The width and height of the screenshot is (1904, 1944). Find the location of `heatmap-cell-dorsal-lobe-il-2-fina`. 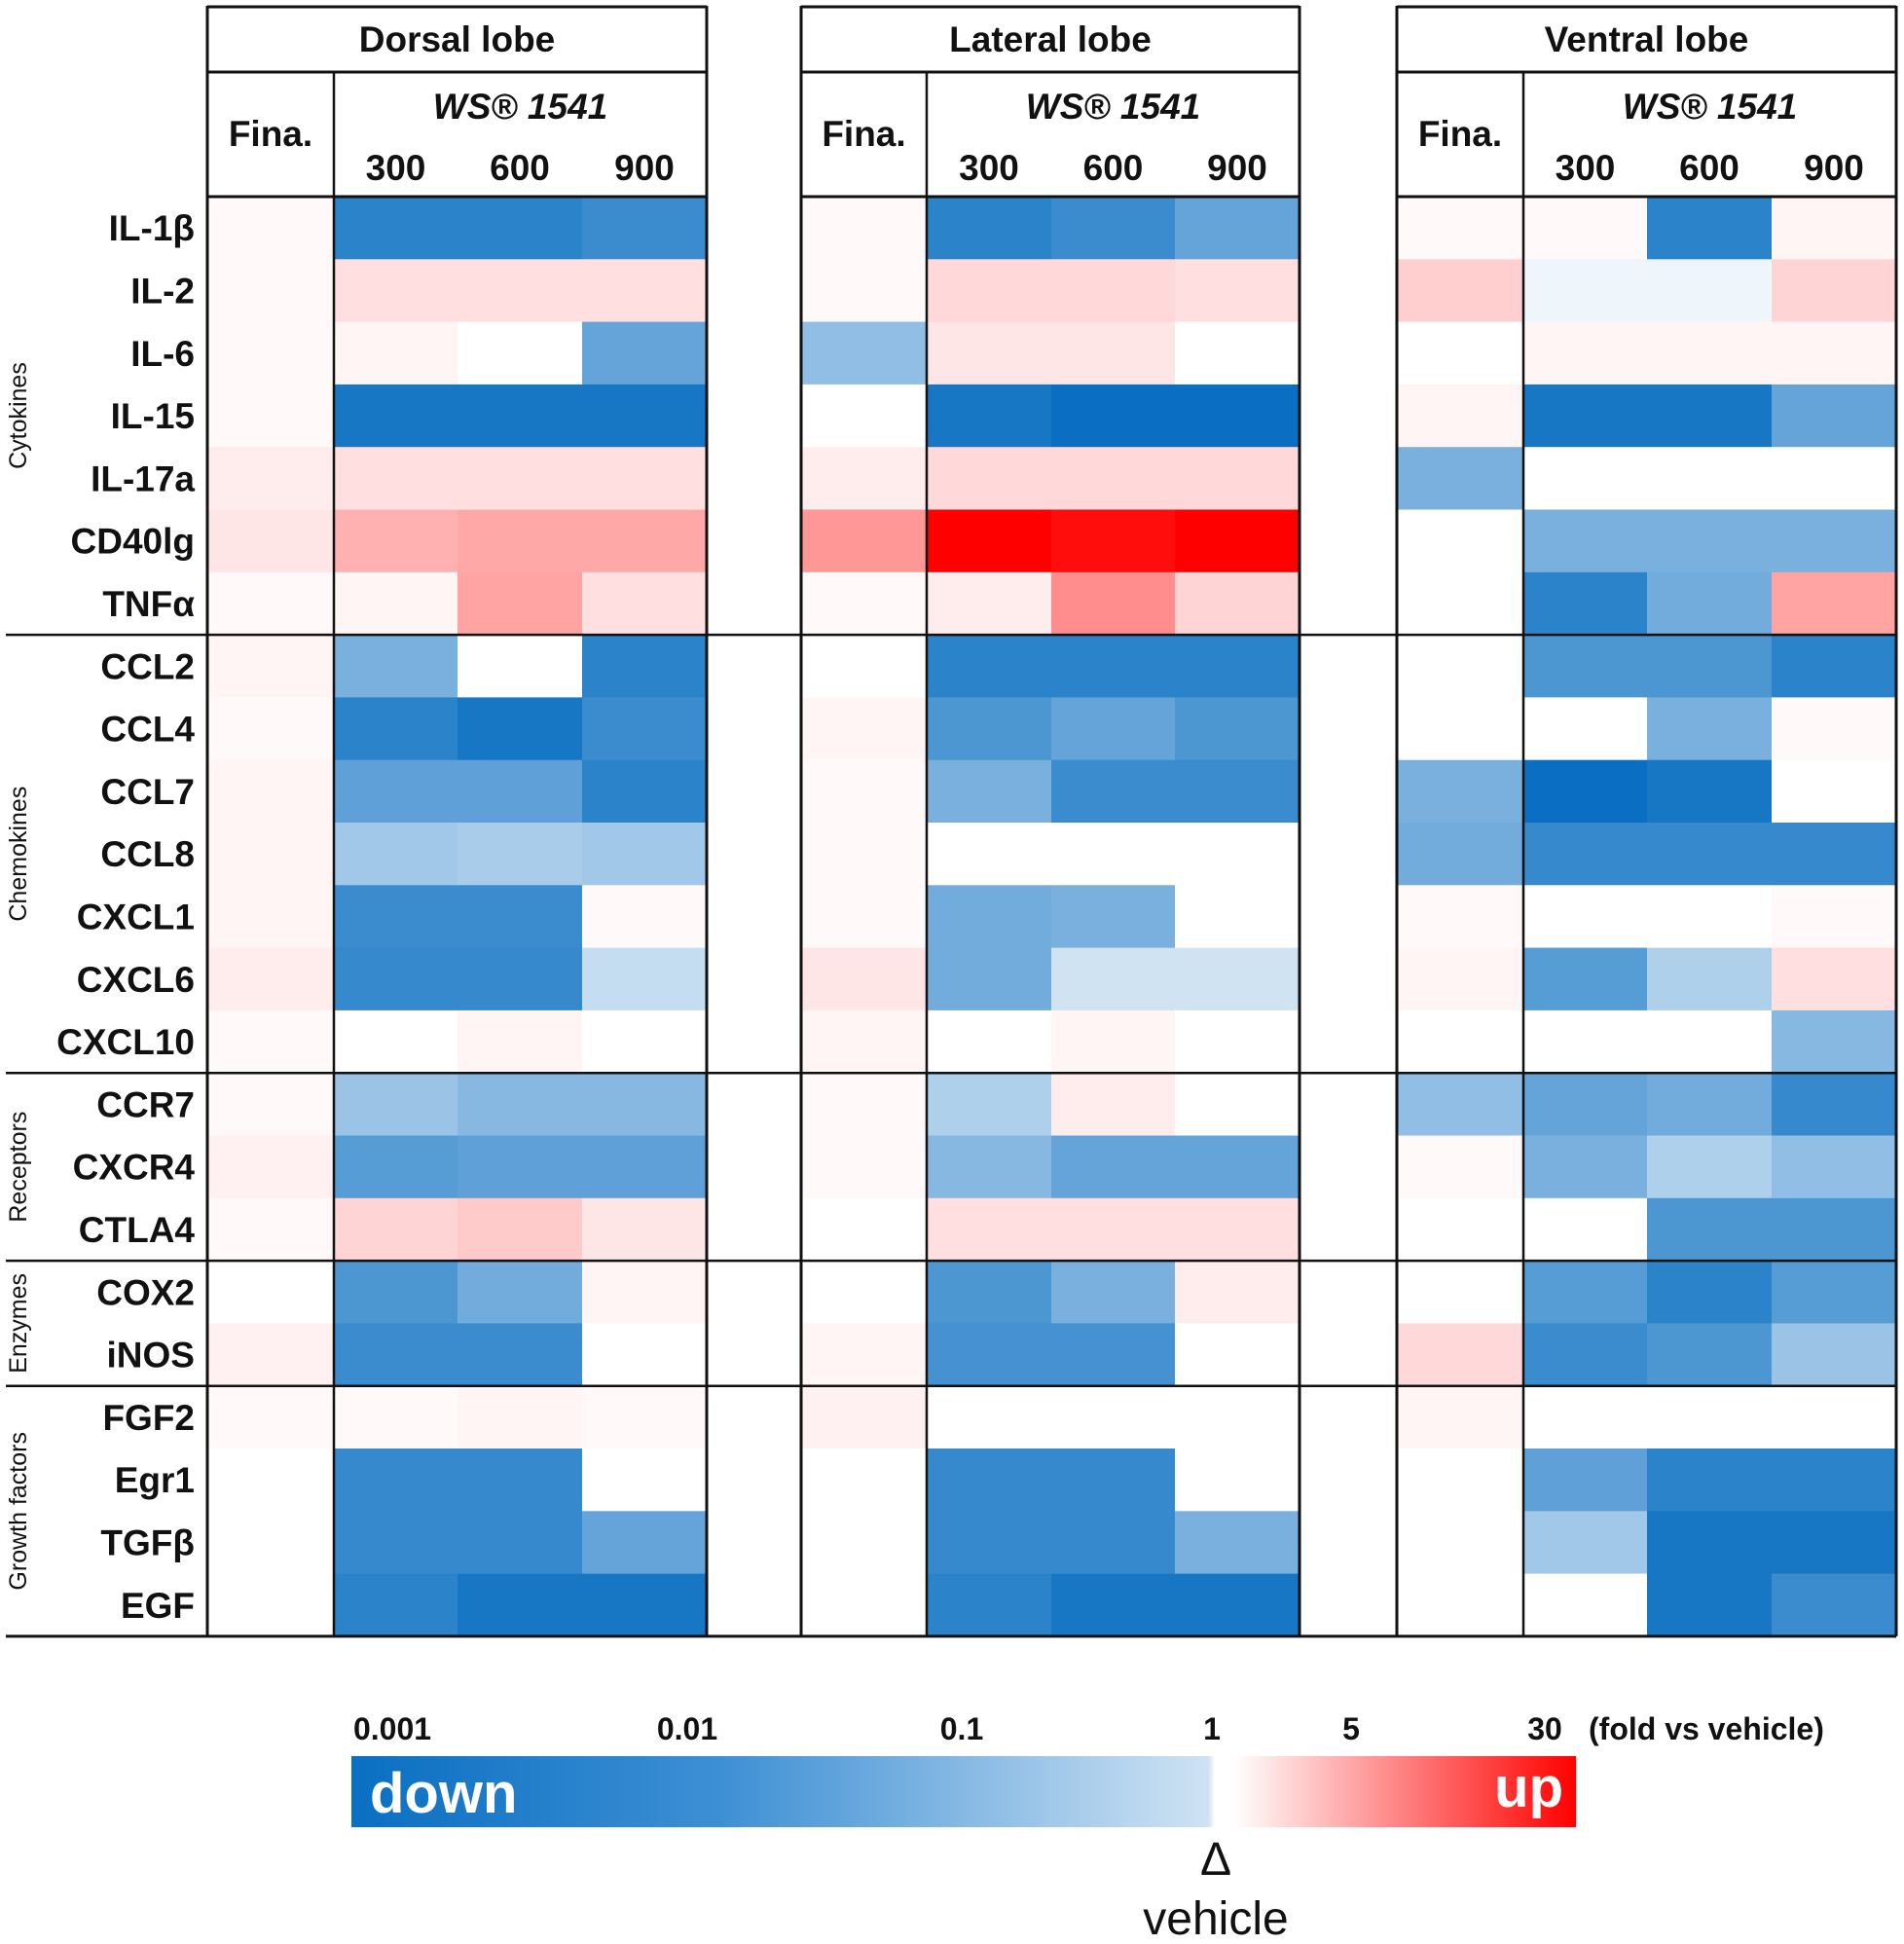

heatmap-cell-dorsal-lobe-il-2-fina is located at coordinates (270, 291).